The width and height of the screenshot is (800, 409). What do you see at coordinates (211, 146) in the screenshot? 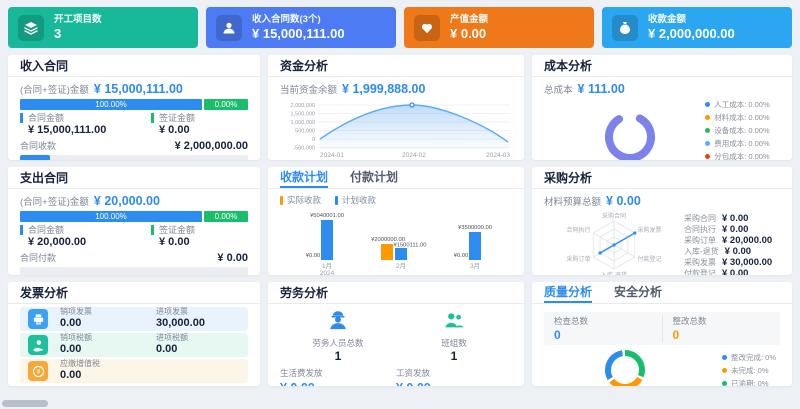
I see `receipt-value: ¥ 2,000,000.00` at bounding box center [211, 146].